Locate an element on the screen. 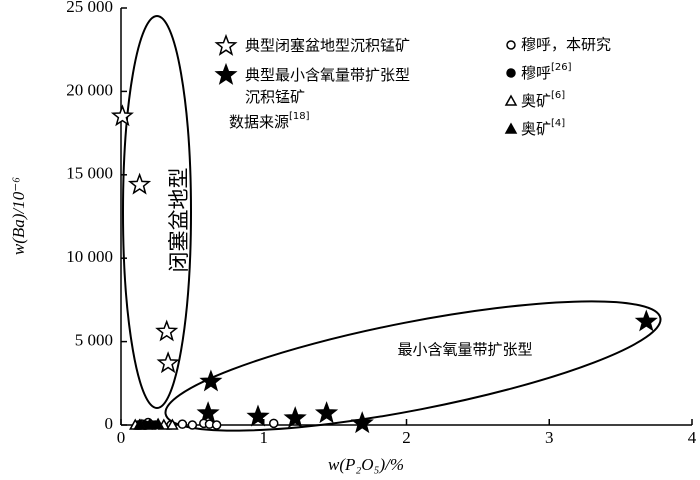 The height and width of the screenshot is (480, 700). y-tick-label: 0 is located at coordinates (109, 423).